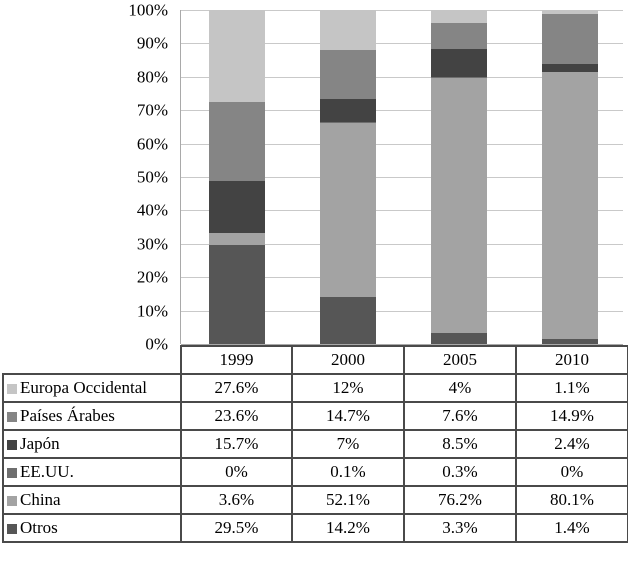  Describe the element at coordinates (152, 177) in the screenshot. I see `y-axis-tick-label: 50%` at that location.